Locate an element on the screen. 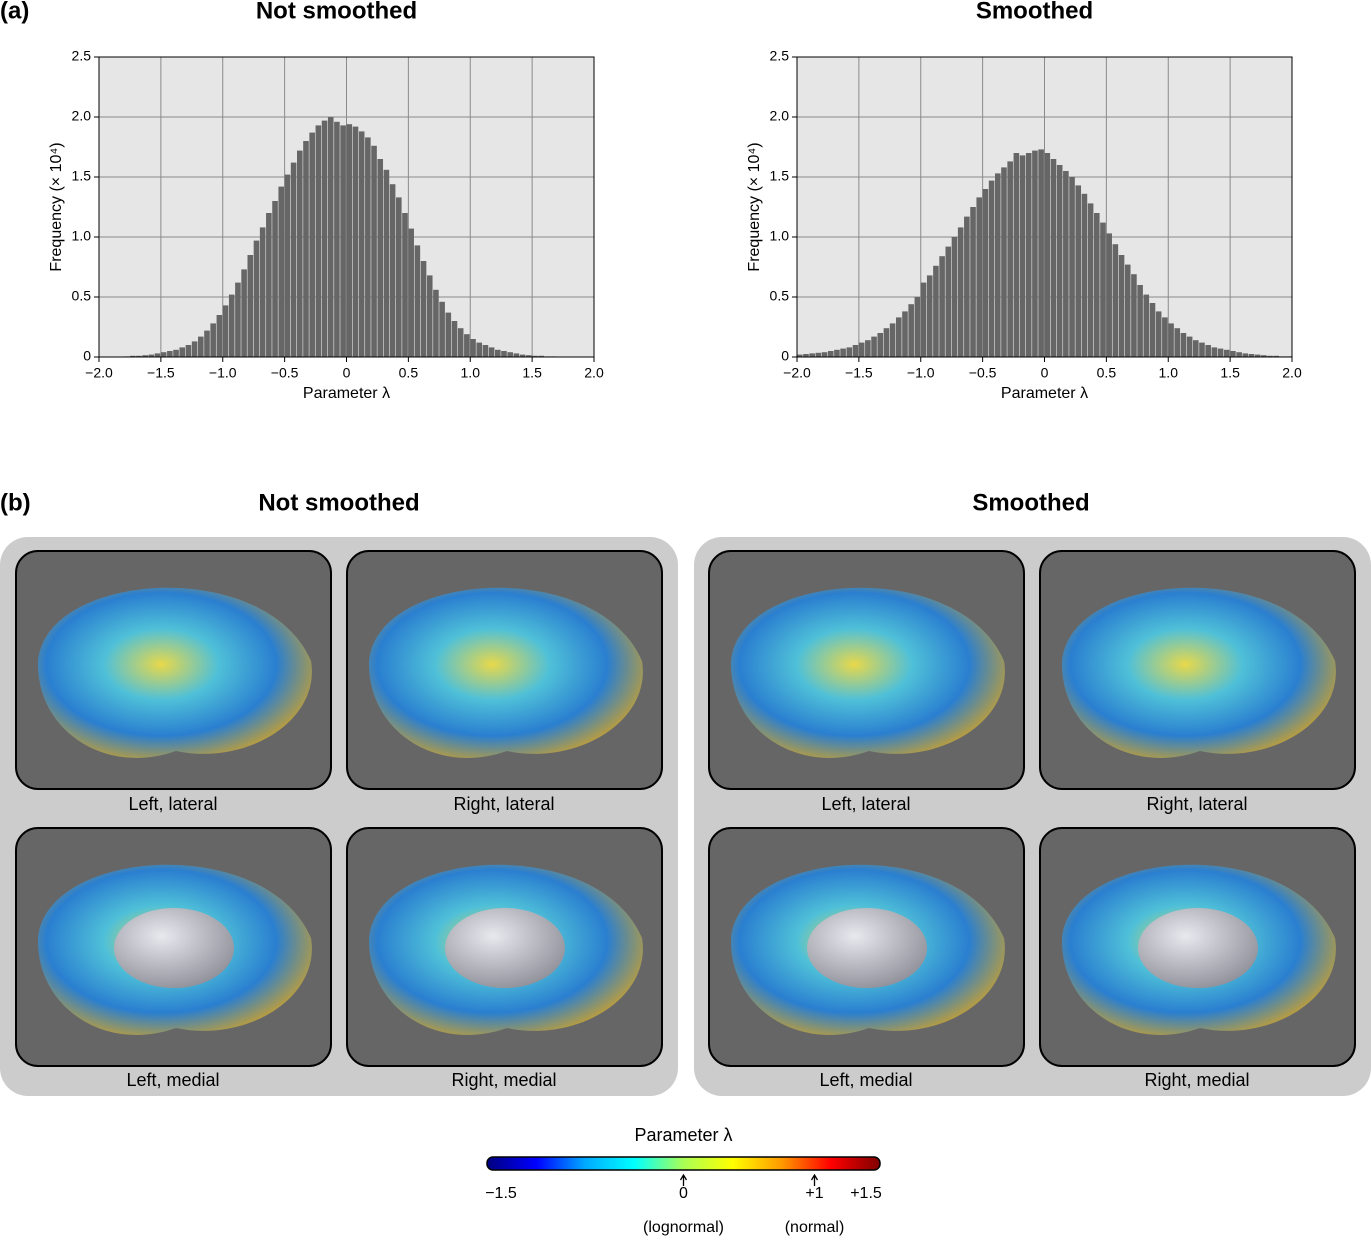 The height and width of the screenshot is (1252, 1371). chart-title: Smoothed is located at coordinates (1034, 12).